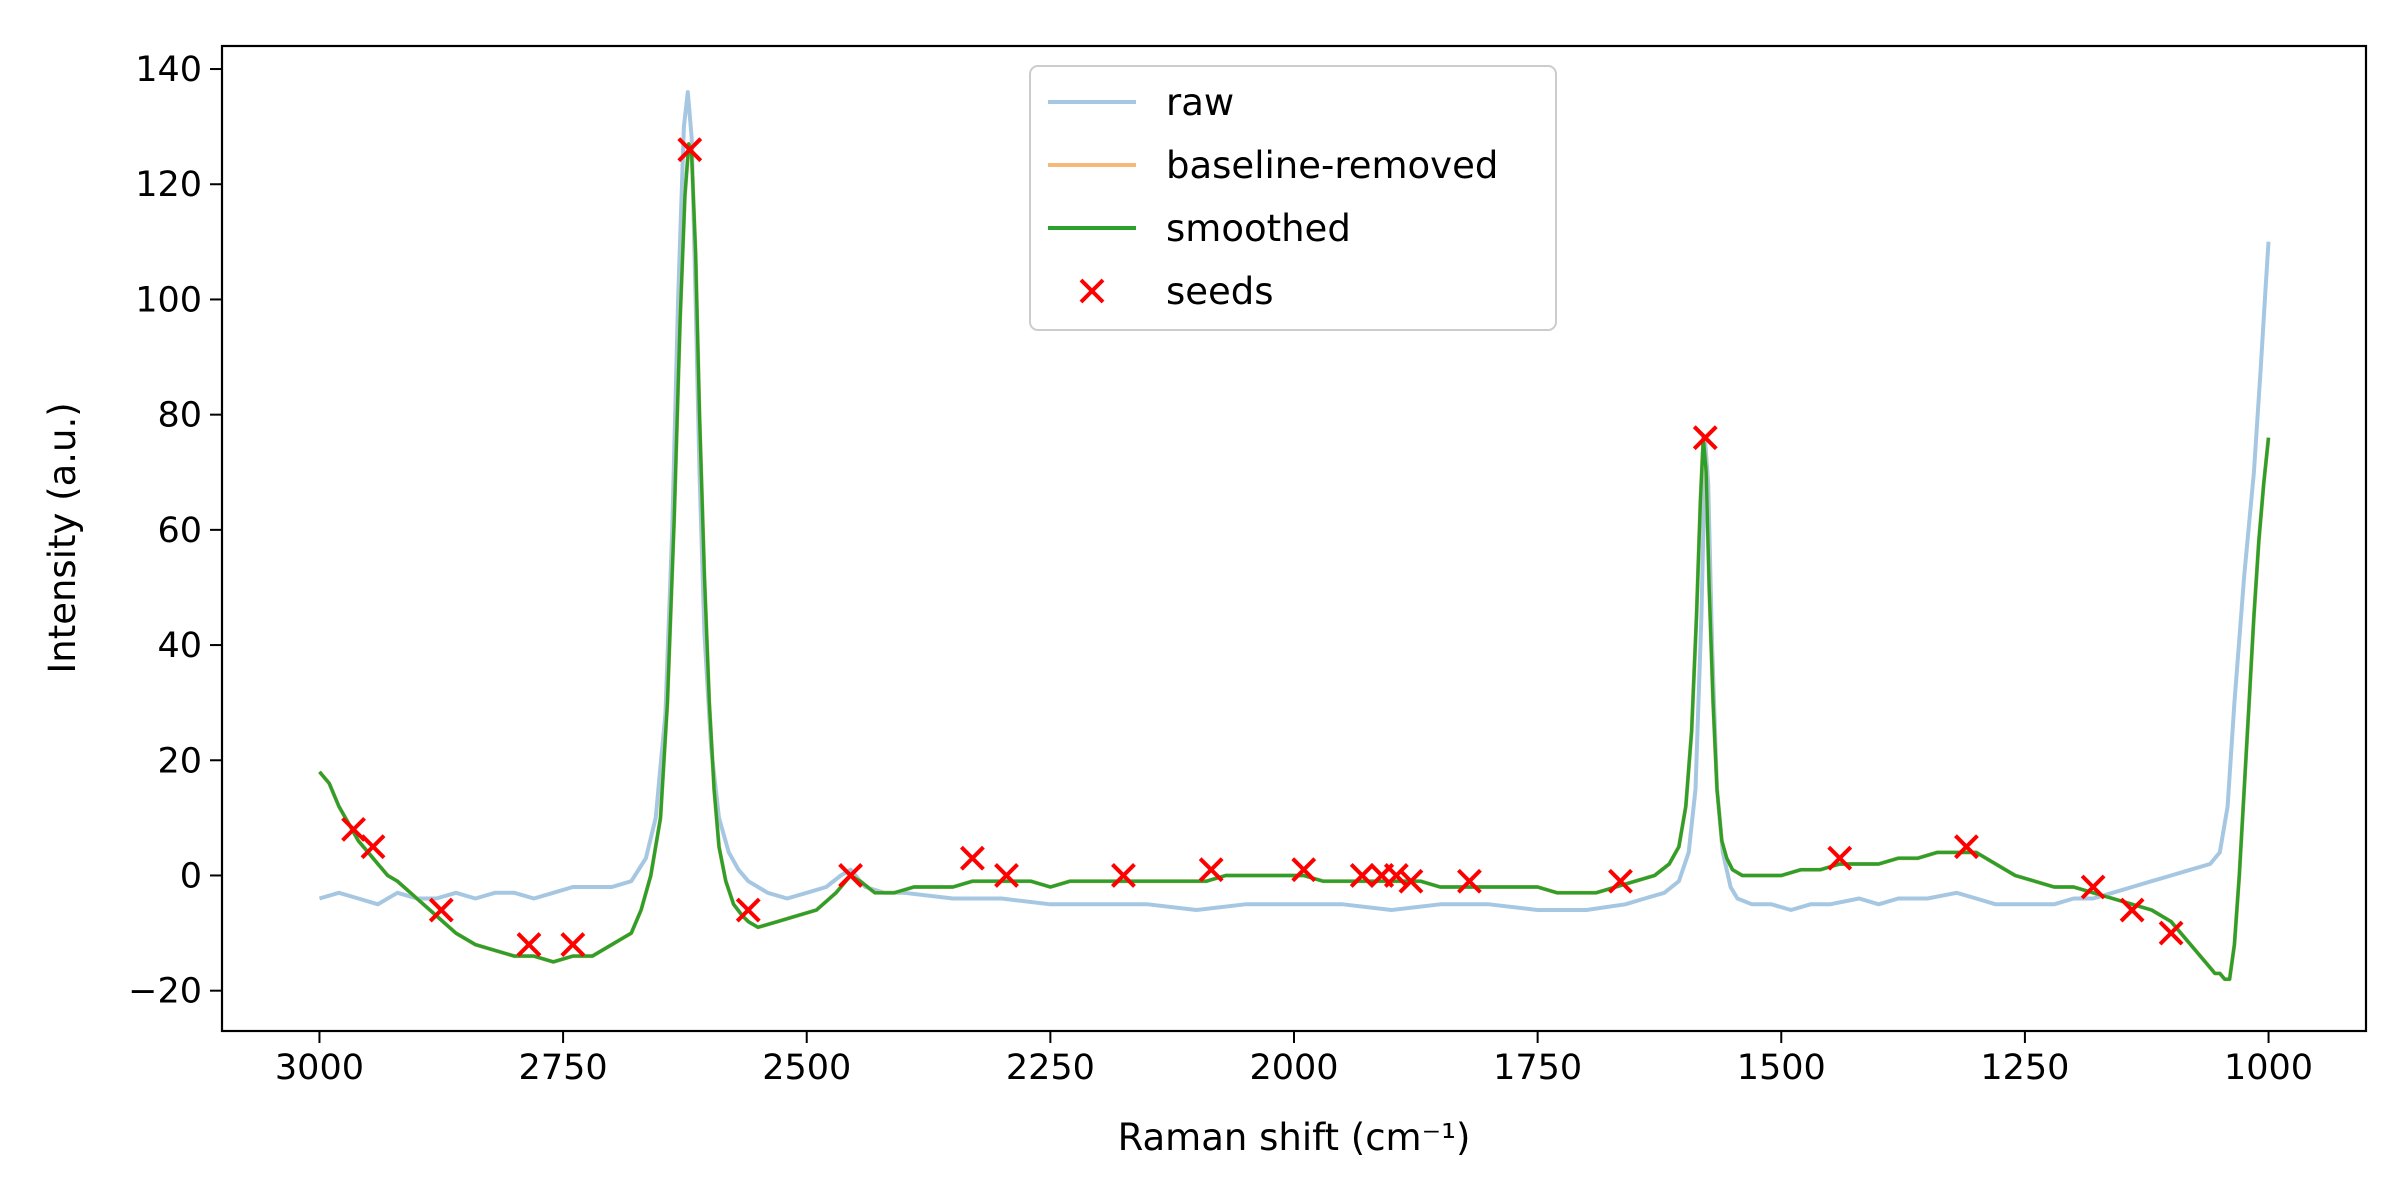 Image resolution: width=2400 pixels, height=1200 pixels. Describe the element at coordinates (168, 300) in the screenshot. I see `y-tick-label: 100` at that location.